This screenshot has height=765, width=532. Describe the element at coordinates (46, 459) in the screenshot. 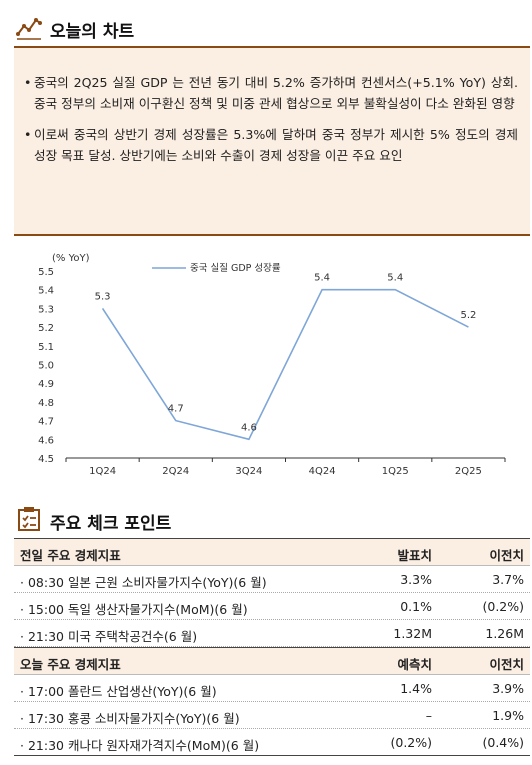

I see `y-tick-label: 4.5` at that location.